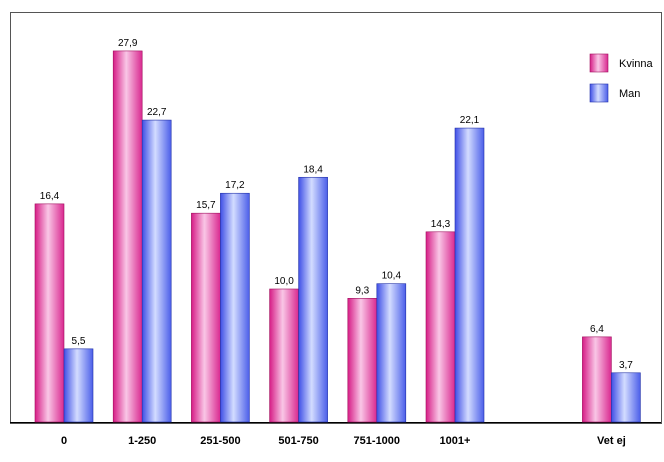 This screenshot has height=462, width=664. Describe the element at coordinates (599, 93) in the screenshot. I see `legend-swatch-man` at that location.